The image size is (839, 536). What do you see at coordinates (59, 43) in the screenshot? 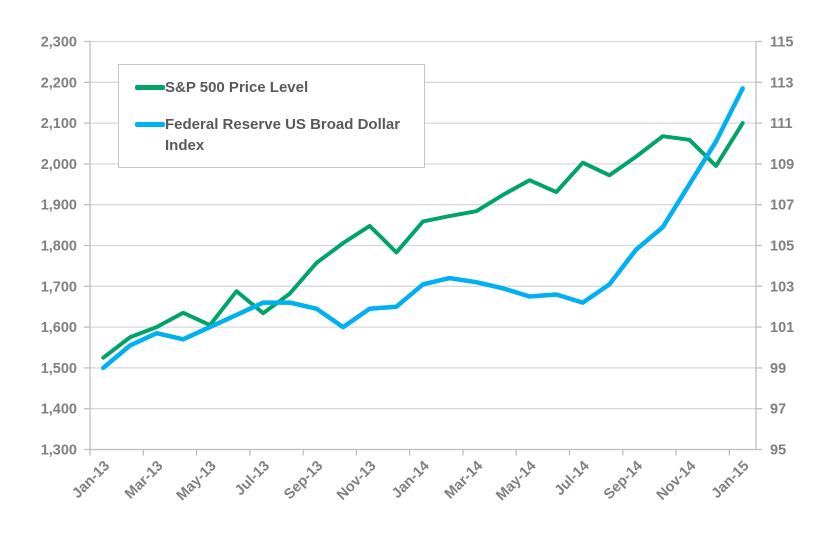
I see `y-axis-left-tick-label: 2,300` at bounding box center [59, 43].